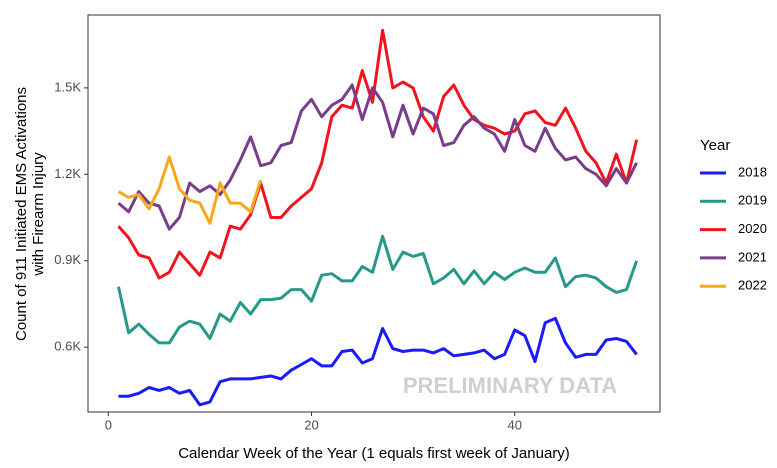 The image size is (777, 468). What do you see at coordinates (67, 173) in the screenshot?
I see `y-tick-label: 1.2K` at bounding box center [67, 173].